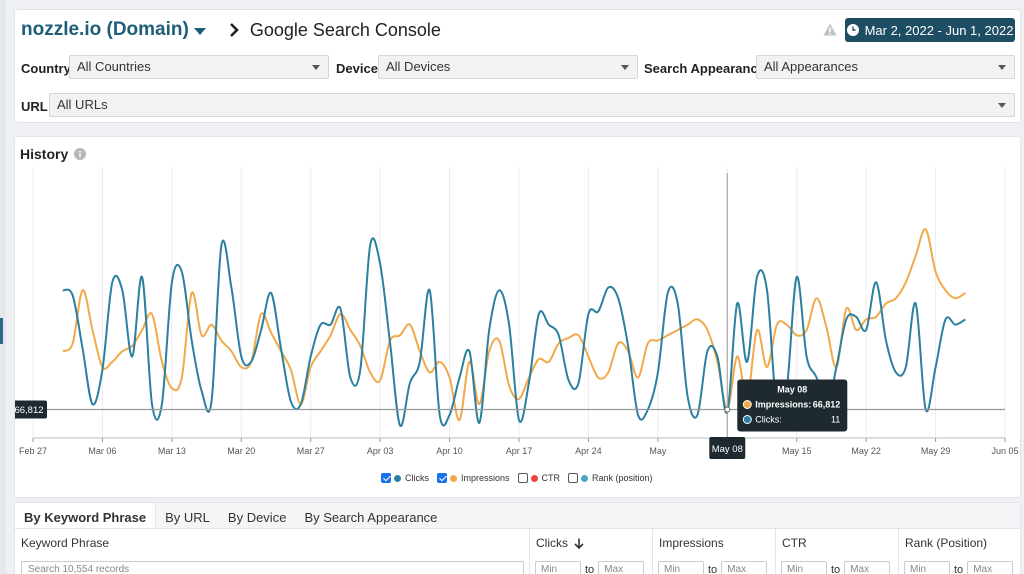  Describe the element at coordinates (234, 30) in the screenshot. I see `chevron-right-icon` at that location.